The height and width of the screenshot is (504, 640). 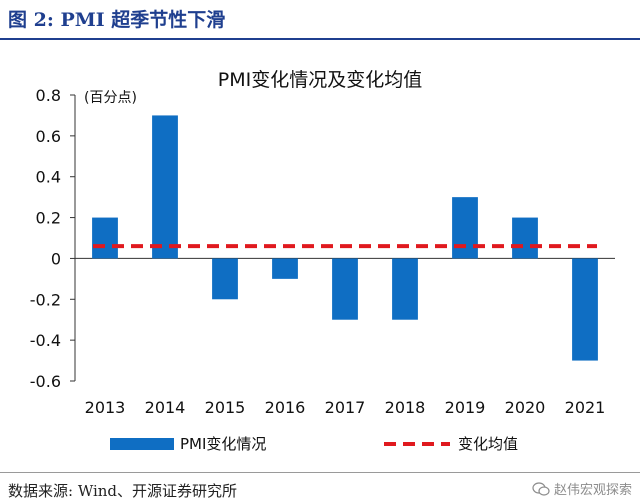 What do you see at coordinates (225, 279) in the screenshot?
I see `bar-2015` at bounding box center [225, 279].